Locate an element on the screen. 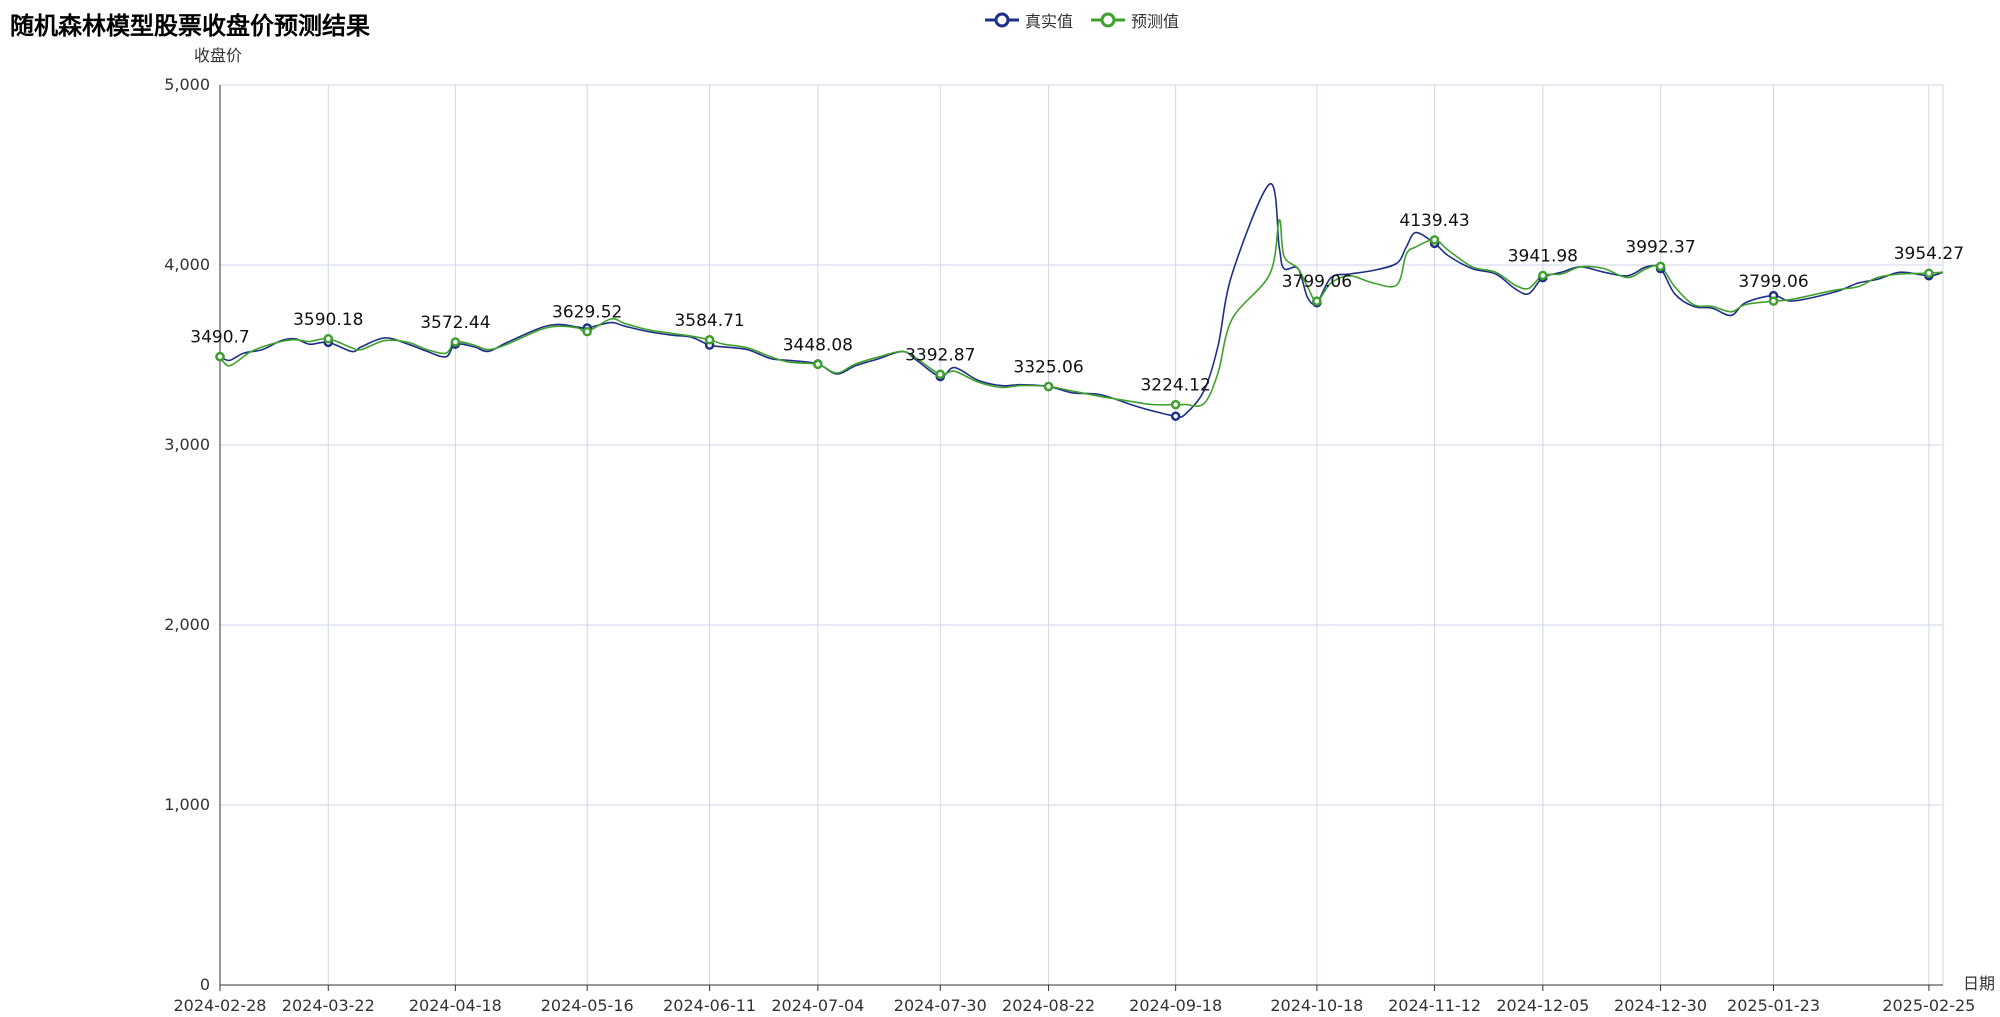  data-label: 3992.37 is located at coordinates (1660, 247).